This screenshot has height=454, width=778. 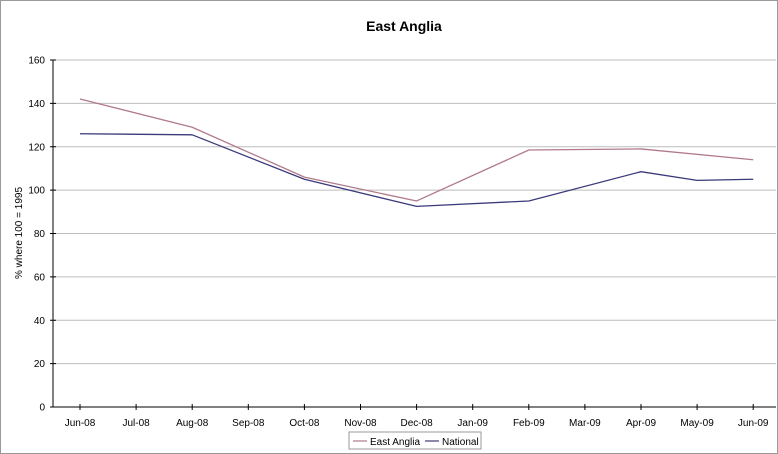 I want to click on x-tick-label-feb-09: Feb-09, so click(x=529, y=423).